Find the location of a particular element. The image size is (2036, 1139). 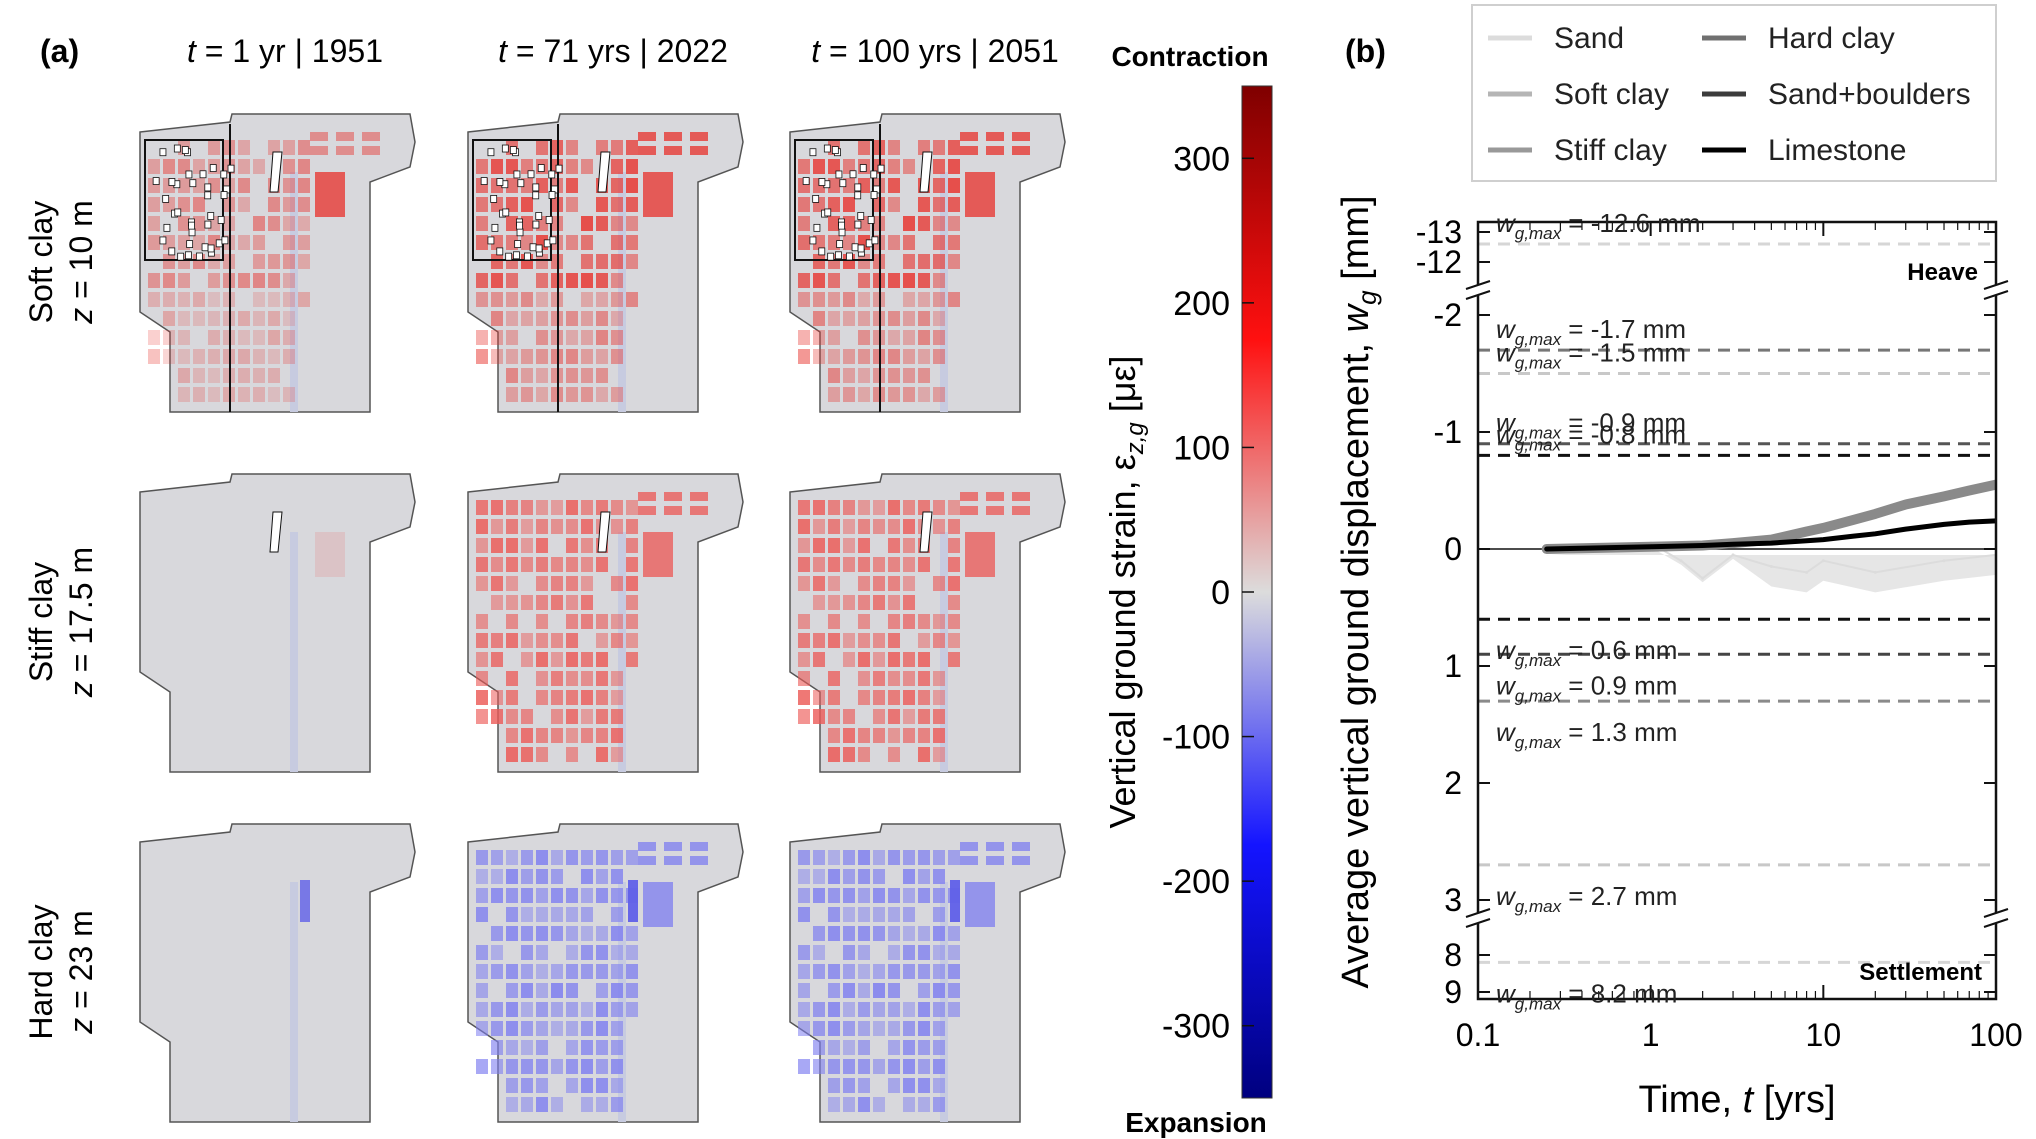

row-label-depth-text: = 17.5 m is located at coordinates (81, 614).